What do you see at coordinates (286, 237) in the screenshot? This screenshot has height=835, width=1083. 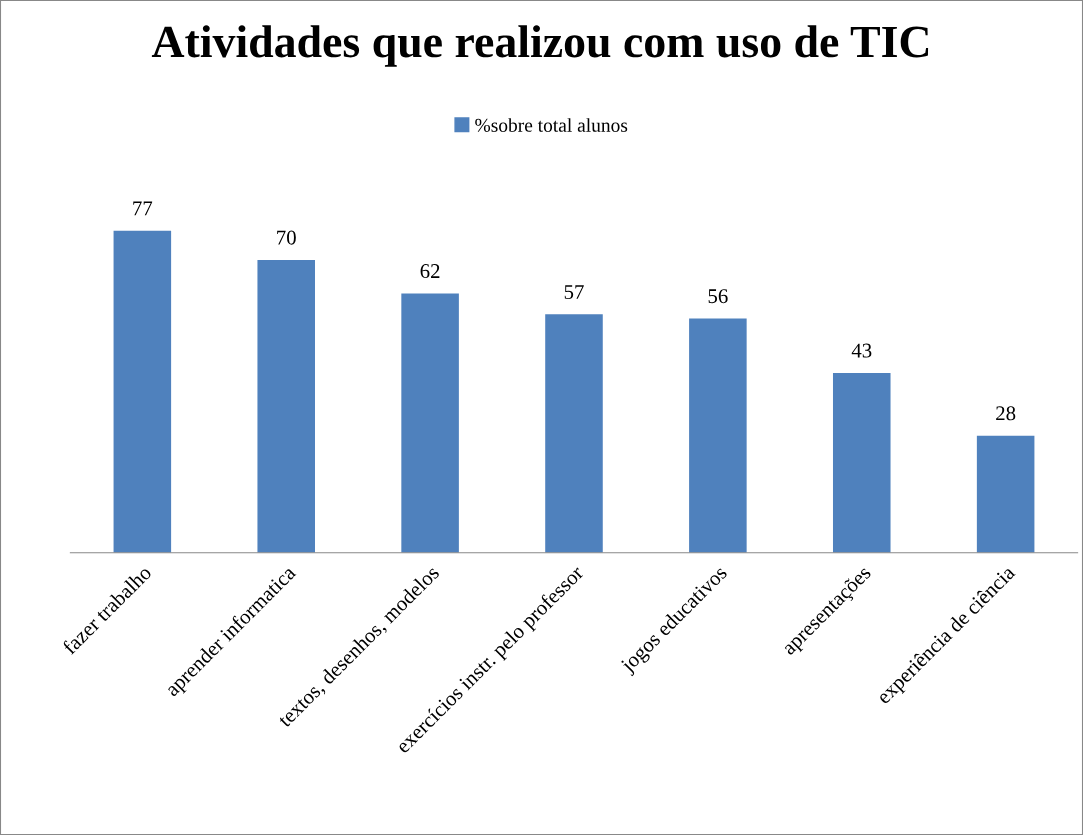 I see `data-label: 70` at bounding box center [286, 237].